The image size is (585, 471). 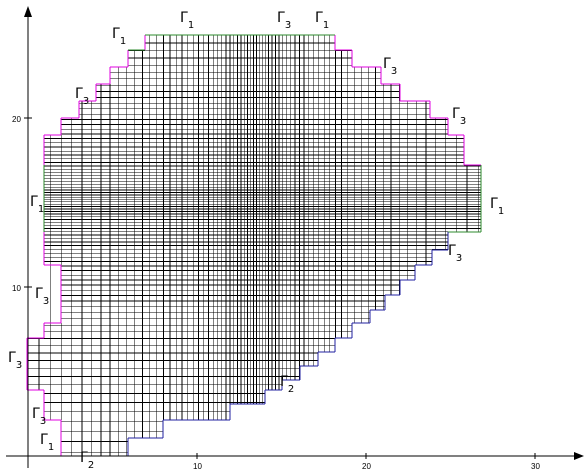 What do you see at coordinates (16, 119) in the screenshot?
I see `y-tick-label-20: 20` at bounding box center [16, 119].